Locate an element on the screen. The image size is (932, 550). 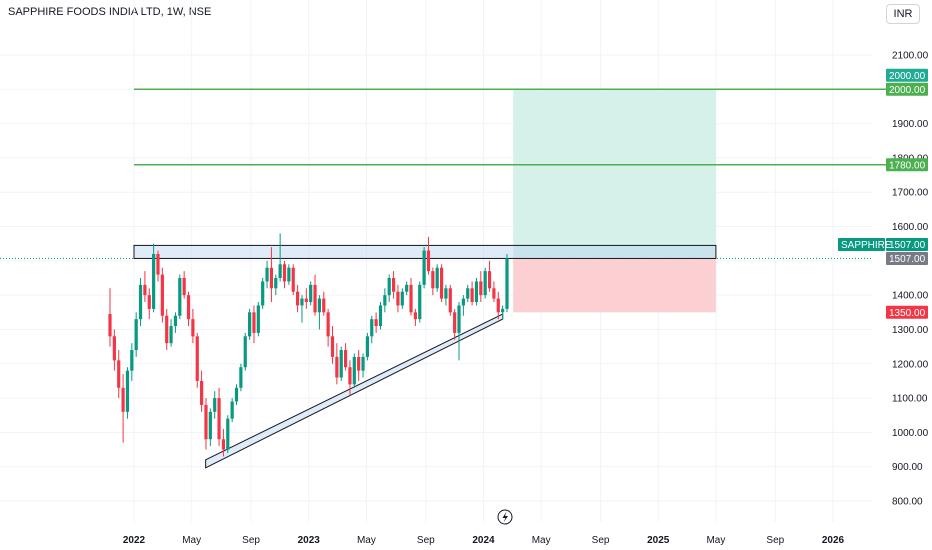
lightning-icon is located at coordinates (505, 517).